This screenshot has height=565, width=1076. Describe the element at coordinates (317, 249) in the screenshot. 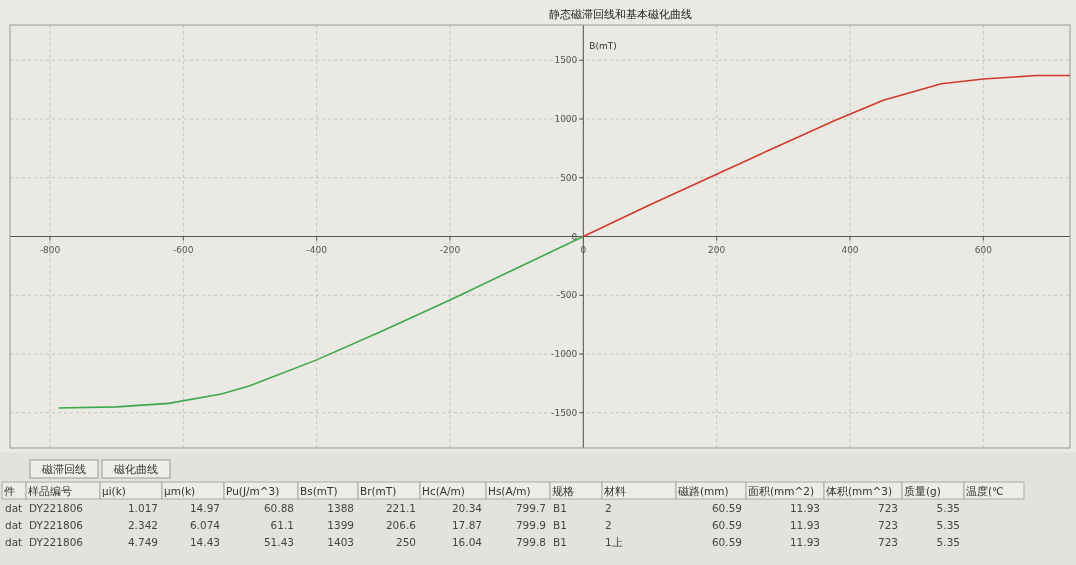

I see `x-tick-label: -400` at that location.